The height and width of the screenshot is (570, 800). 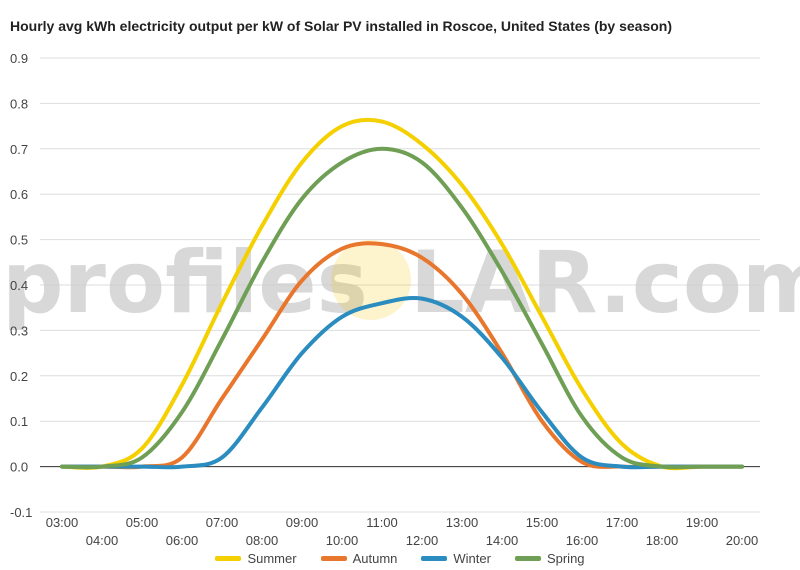 I want to click on x-tick-label: 20:00, so click(x=742, y=540).